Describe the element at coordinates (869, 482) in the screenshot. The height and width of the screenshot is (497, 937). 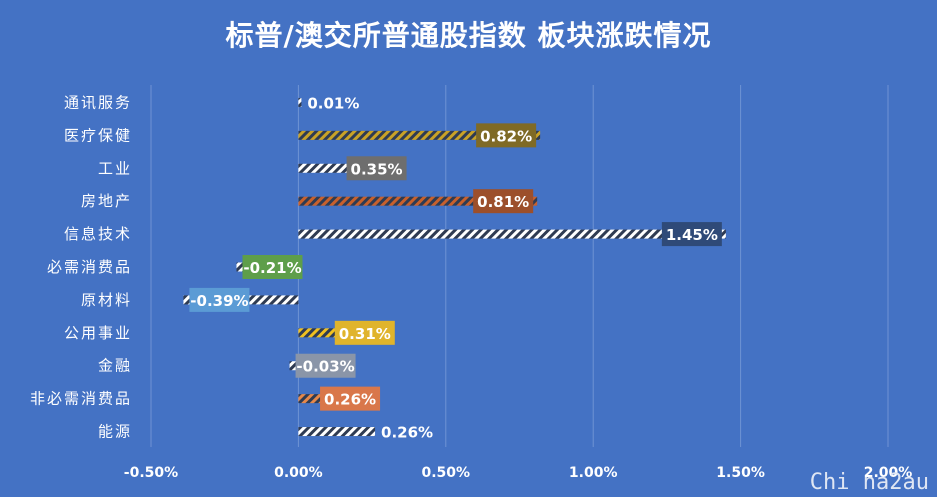
I see `watermark: Chi na2au` at that location.